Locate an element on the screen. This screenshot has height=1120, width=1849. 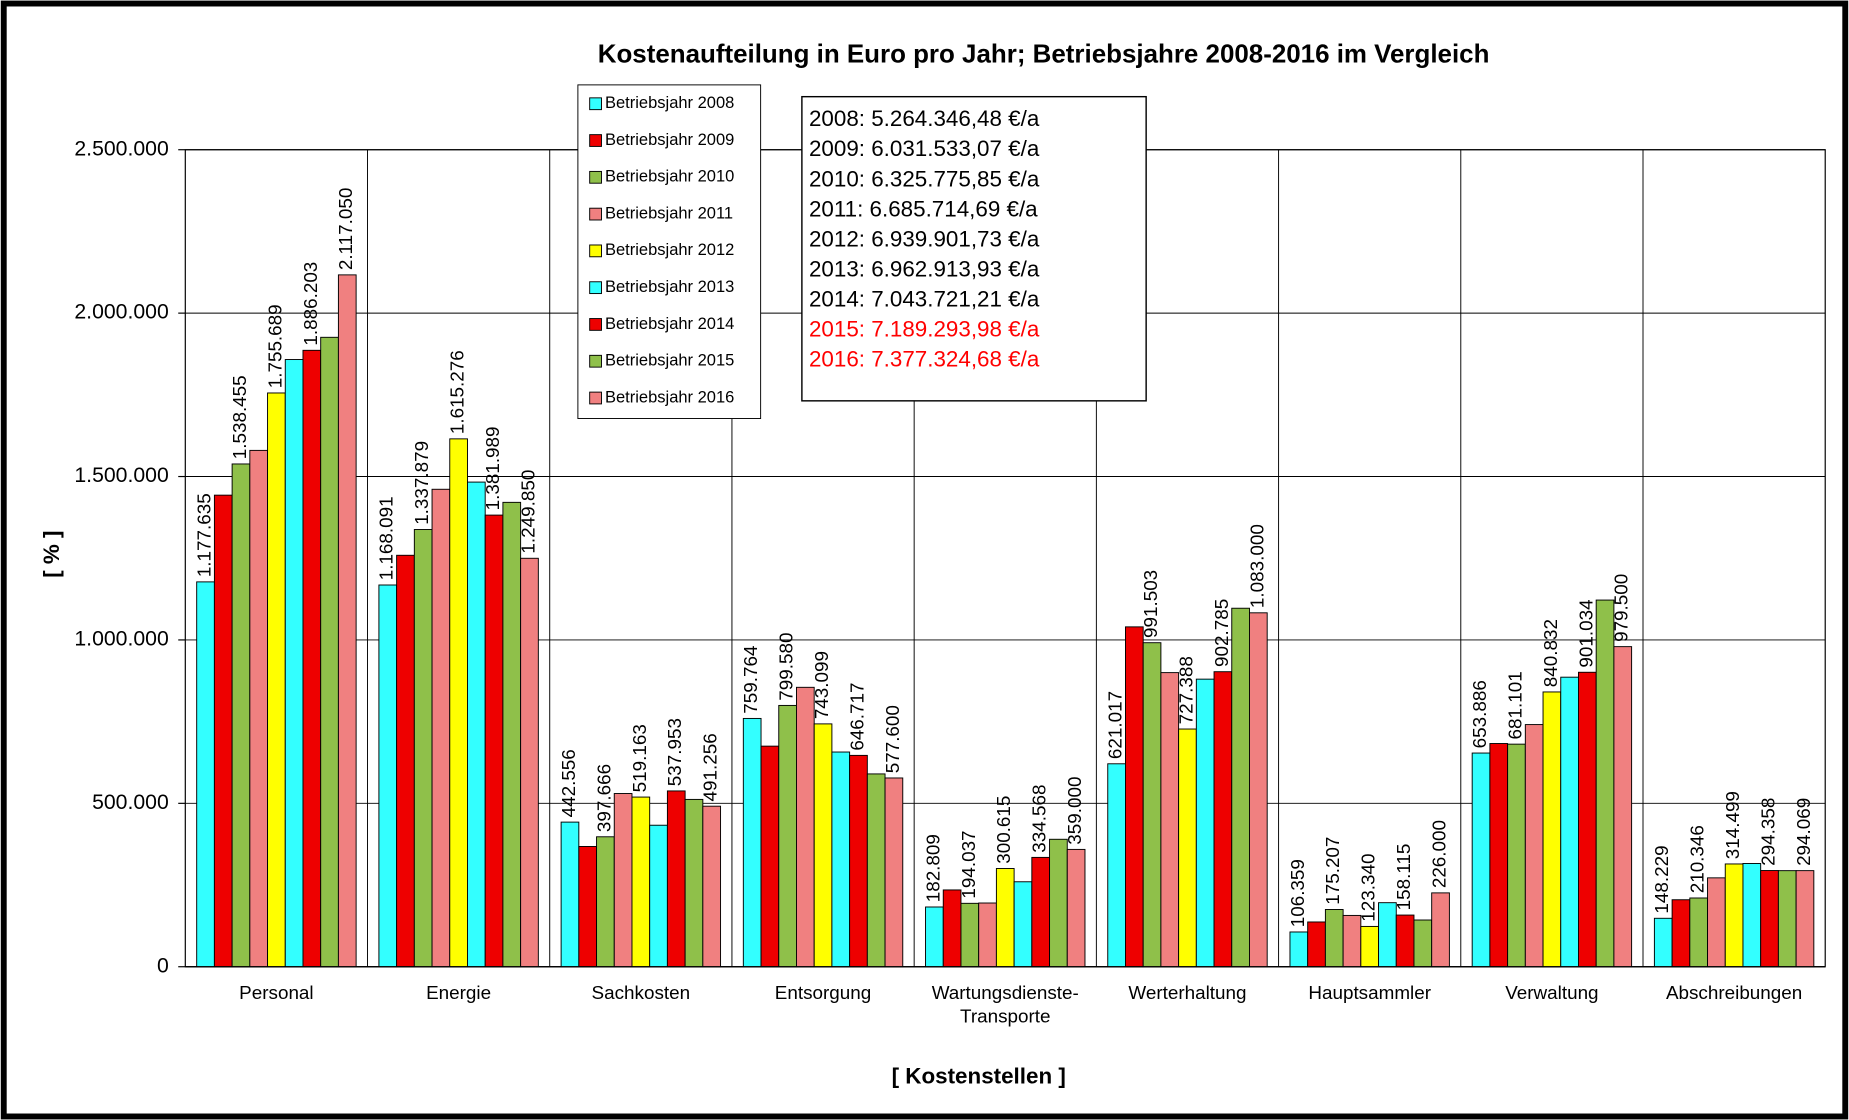
data-label: 759.764 is located at coordinates (750, 680).